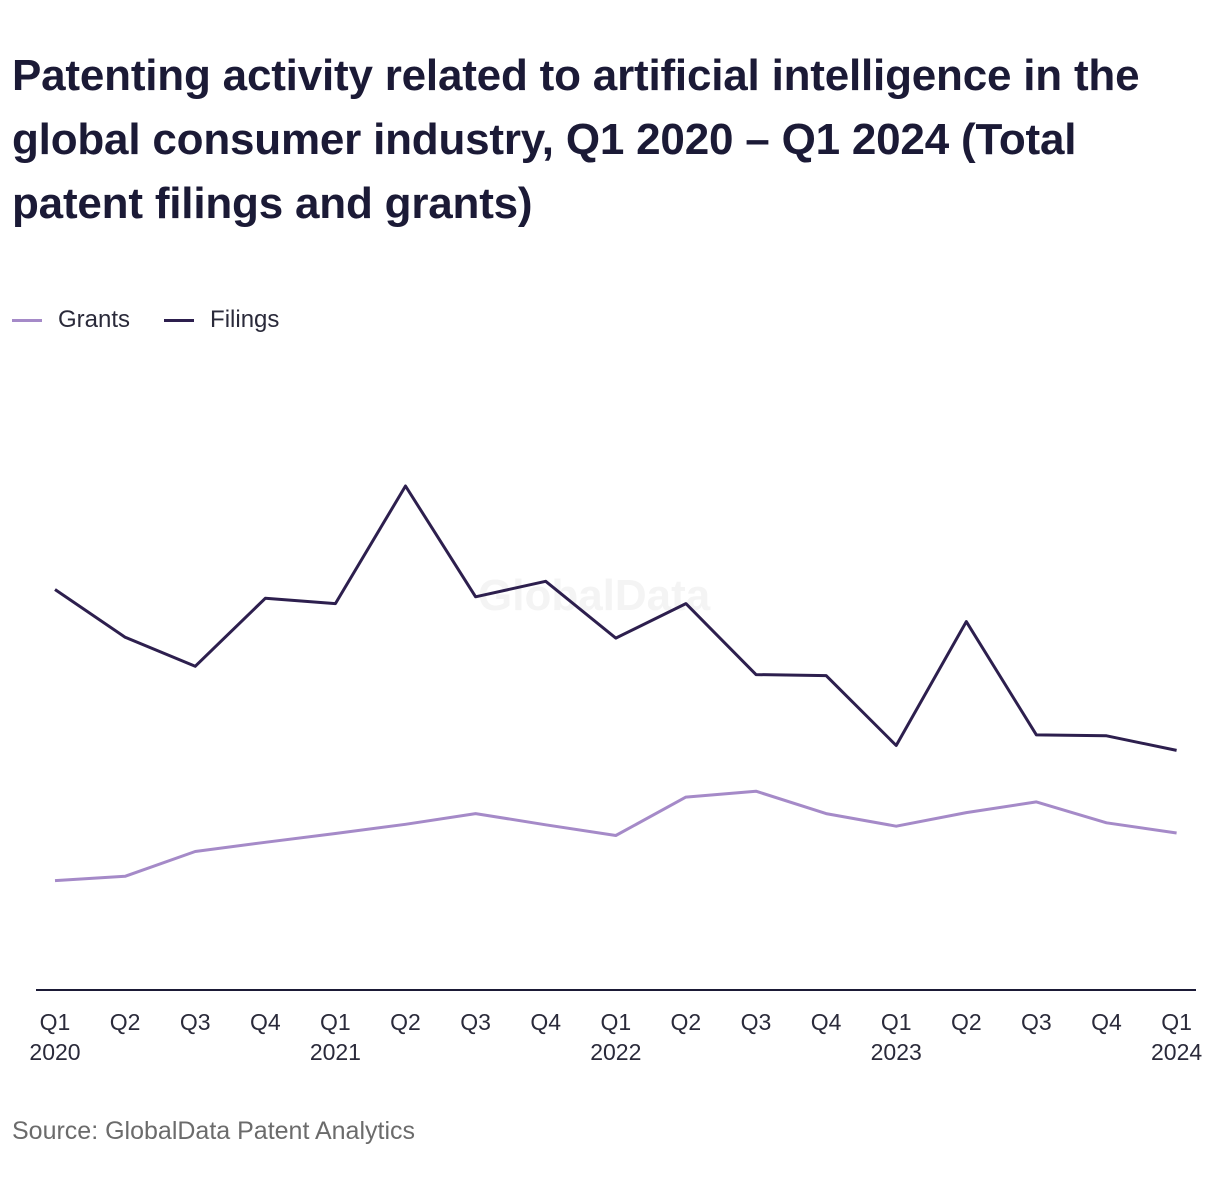 This screenshot has height=1190, width=1220. I want to click on legend-swatch-grants, so click(27, 320).